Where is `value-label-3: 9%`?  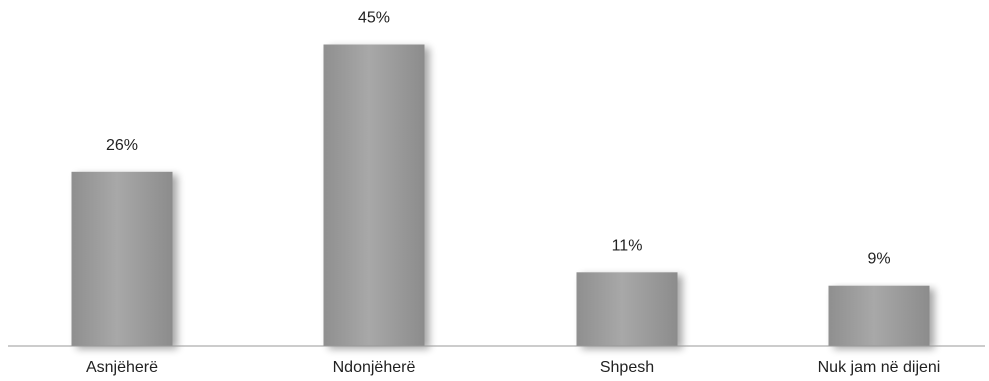 value-label-3: 9% is located at coordinates (878, 259).